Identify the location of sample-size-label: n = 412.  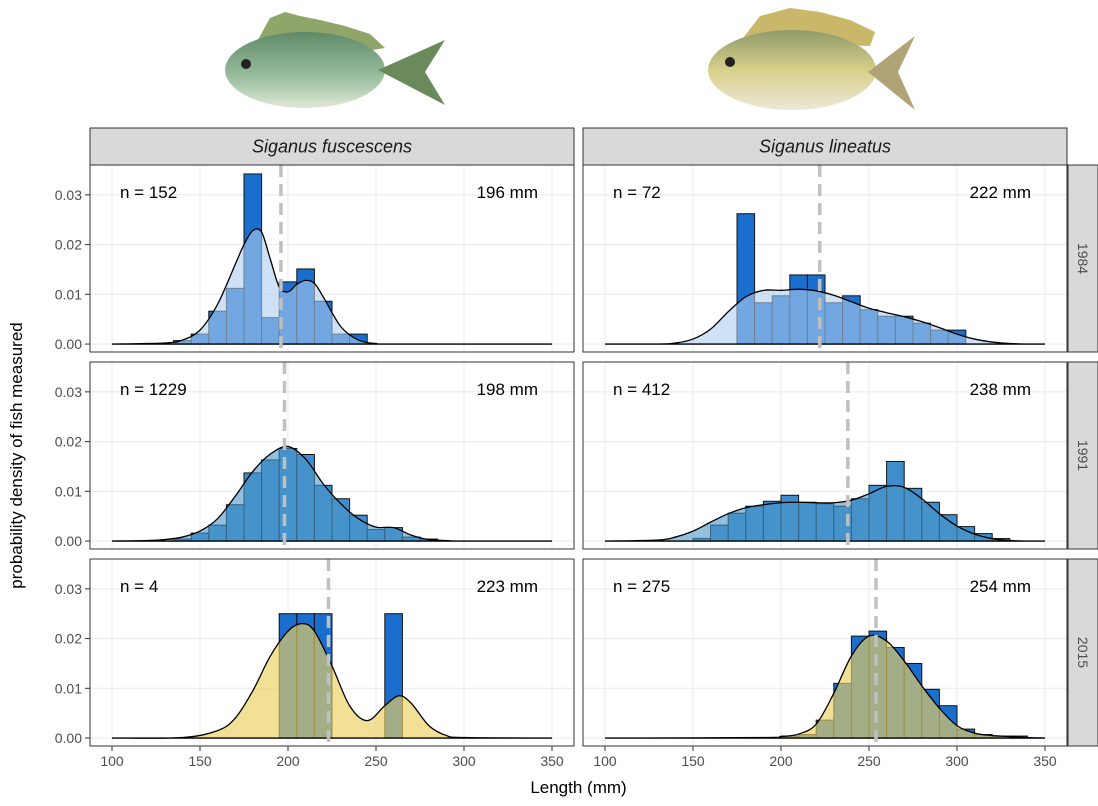
(641, 389).